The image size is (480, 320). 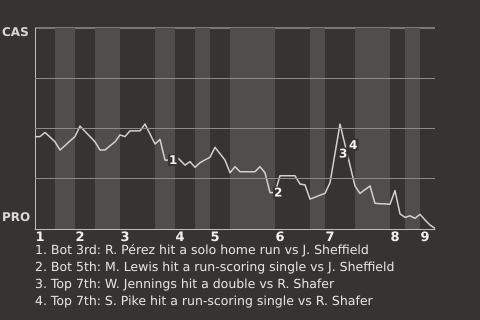 What do you see at coordinates (16, 217) in the screenshot?
I see `text: PRO` at bounding box center [16, 217].